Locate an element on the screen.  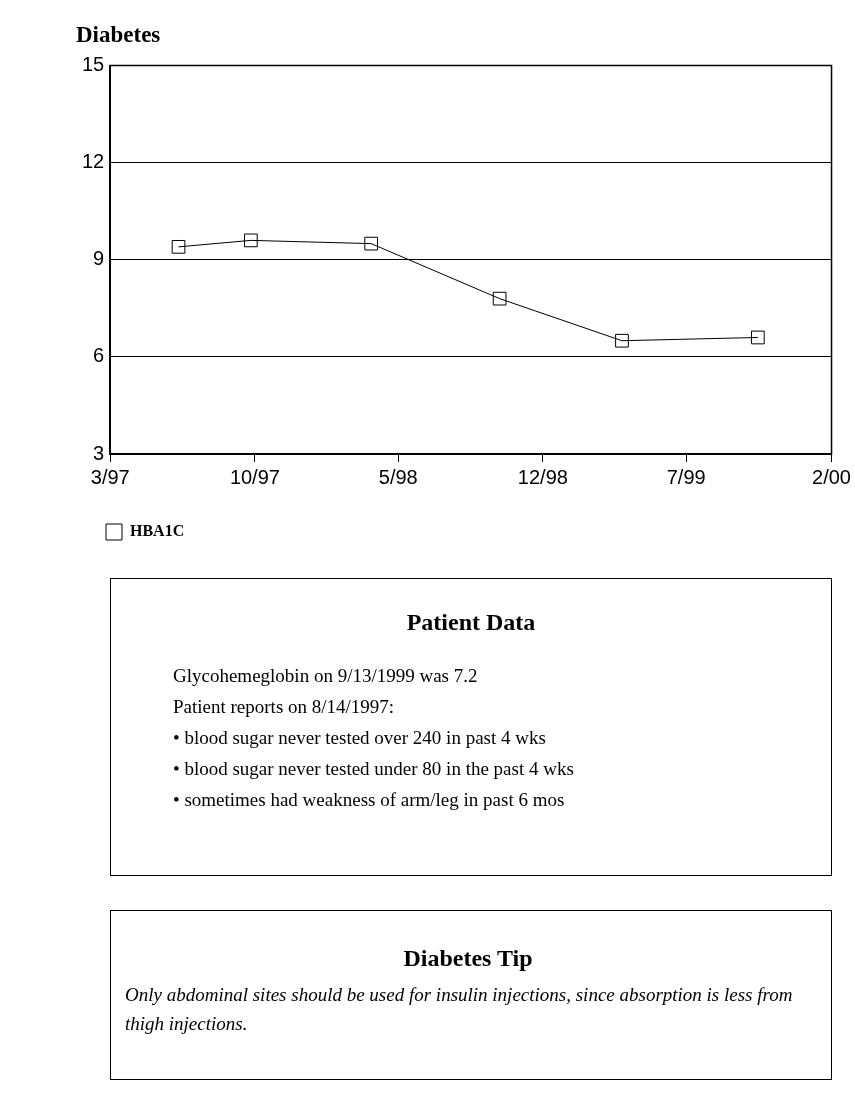
text: Patient Data is located at coordinates (471, 622).